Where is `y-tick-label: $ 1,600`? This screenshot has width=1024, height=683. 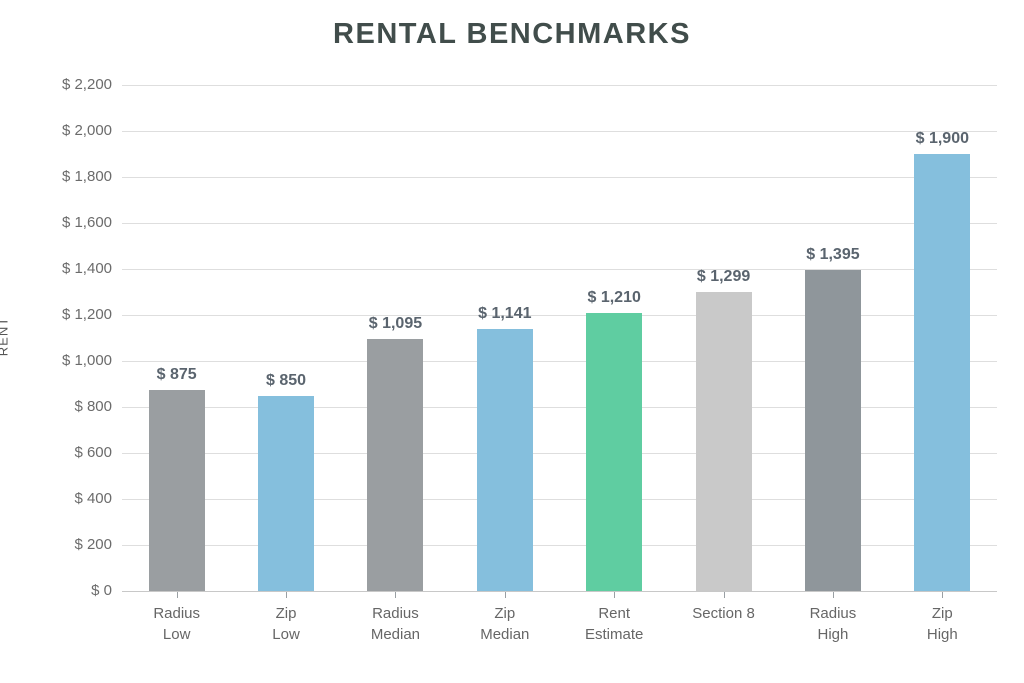
y-tick-label: $ 1,600 is located at coordinates (86, 222).